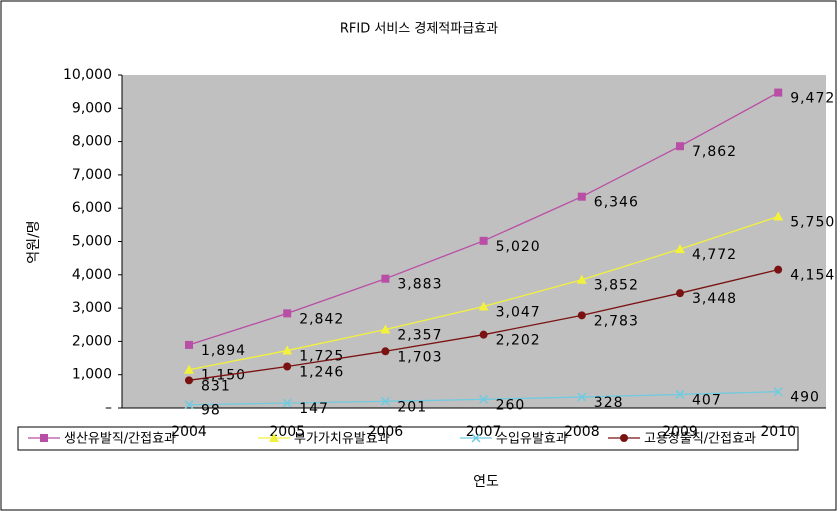  I want to click on y-axis-label: 억원/명, so click(34, 241).